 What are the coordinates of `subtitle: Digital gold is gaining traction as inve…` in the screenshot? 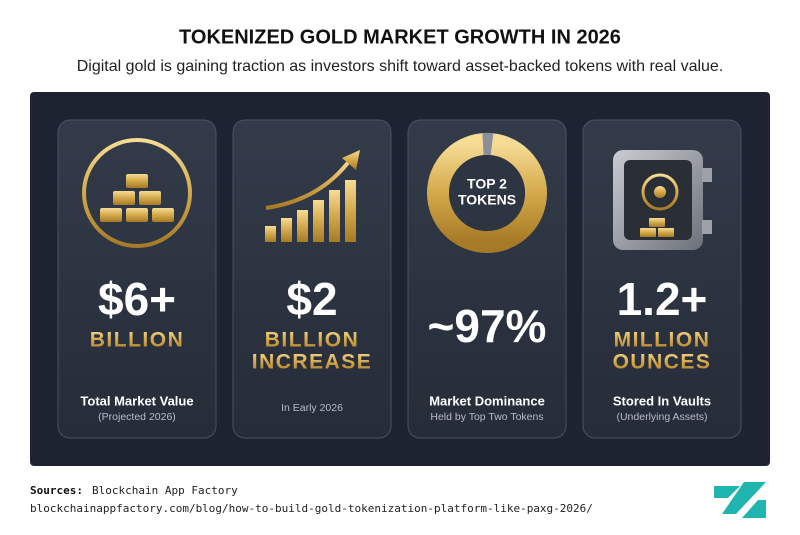 It's located at (400, 66).